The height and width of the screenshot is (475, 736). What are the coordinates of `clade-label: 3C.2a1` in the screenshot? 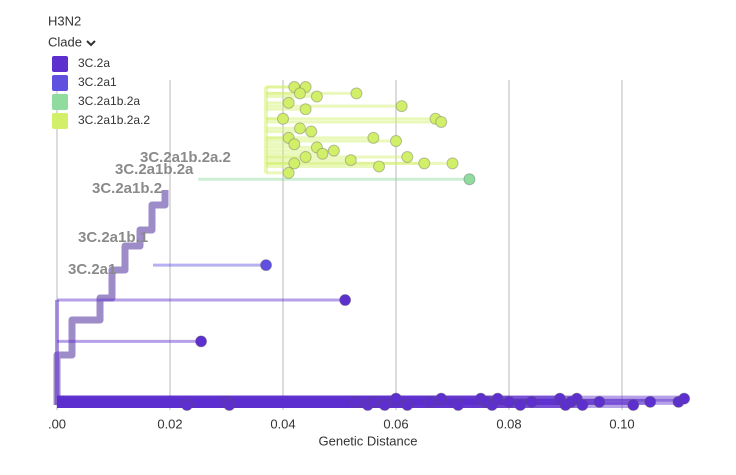 It's located at (92, 269).